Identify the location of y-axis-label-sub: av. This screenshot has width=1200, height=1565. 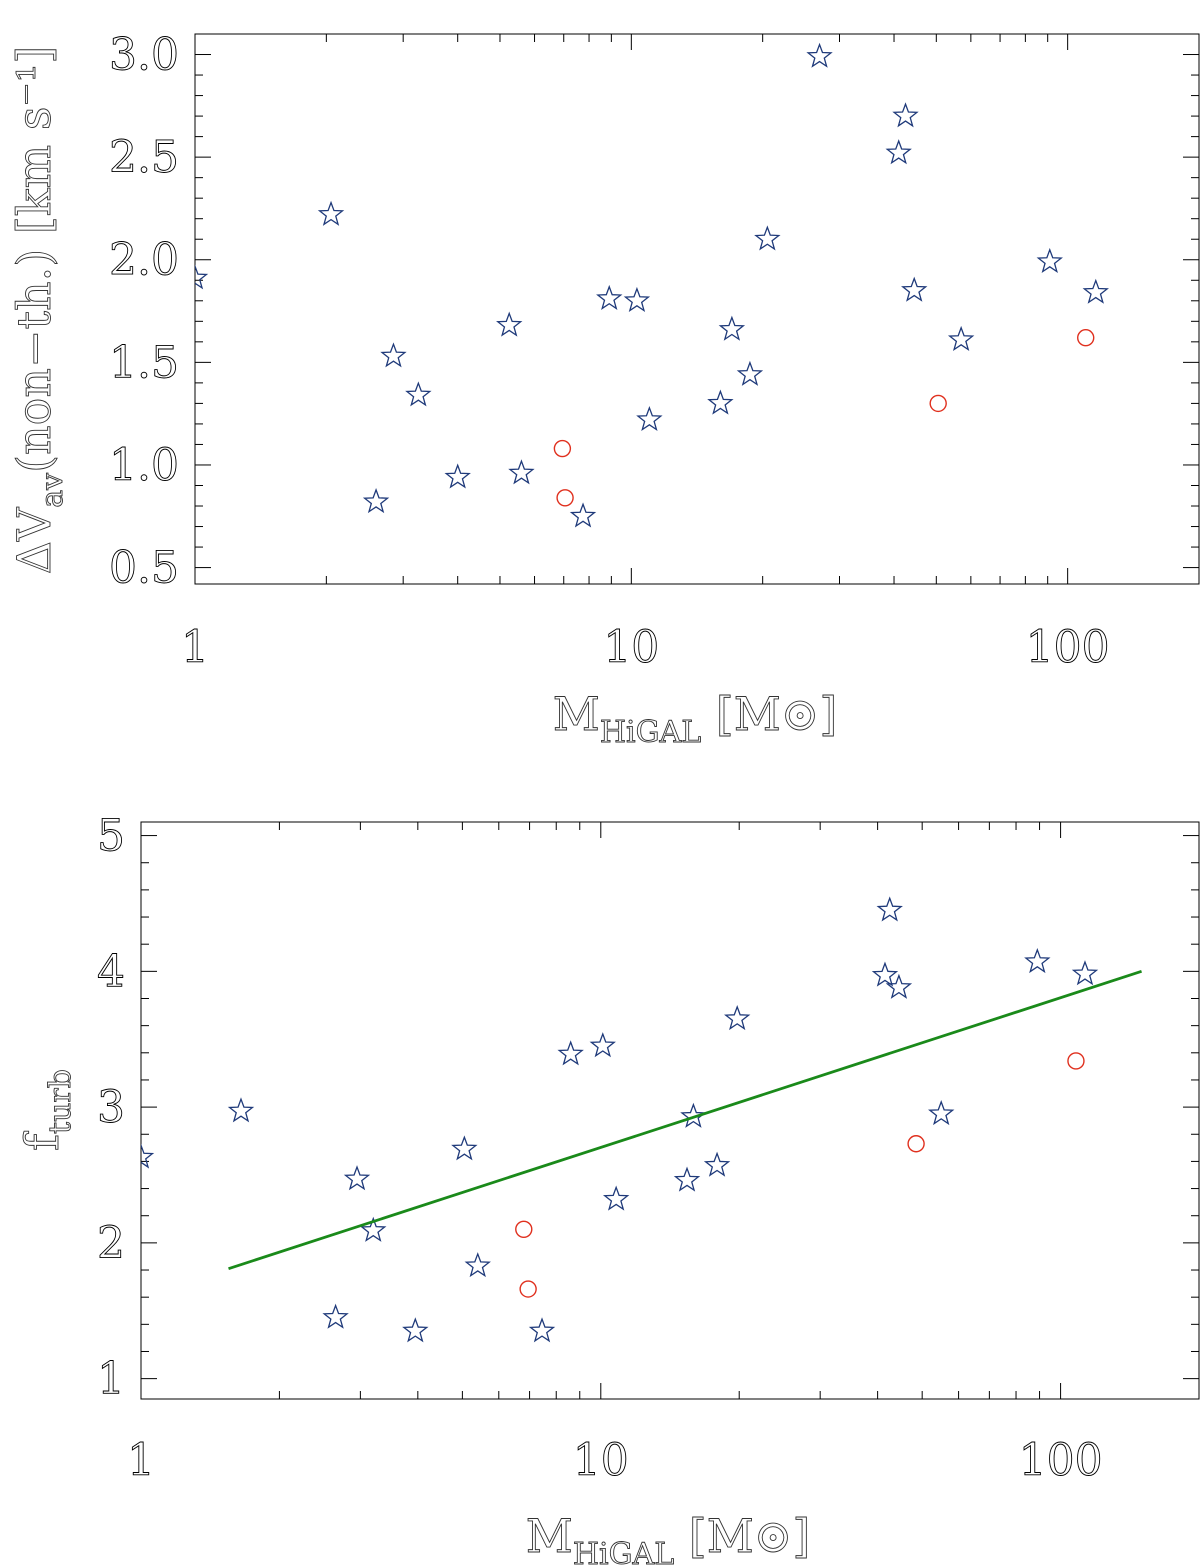
(52, 490).